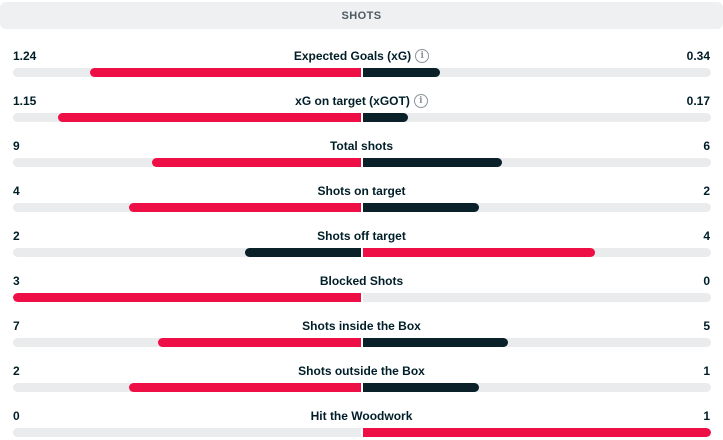 The image size is (723, 440). I want to click on stat-row: 3 Blocked Shots 0, so click(361, 289).